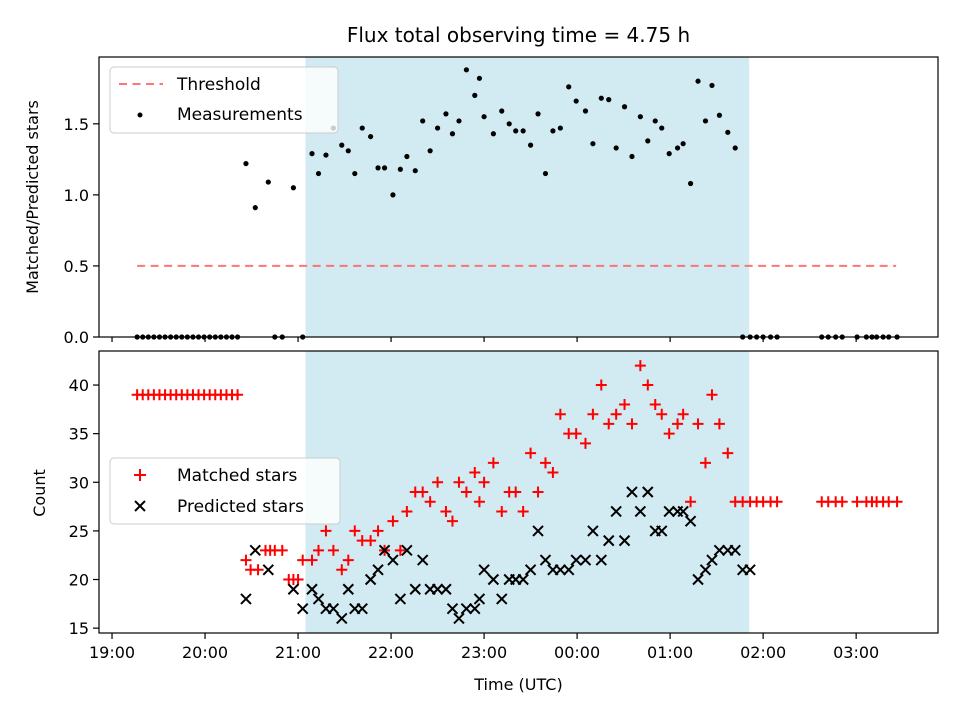  What do you see at coordinates (39, 493) in the screenshot?
I see `bottom-y-axis-label: Count` at bounding box center [39, 493].